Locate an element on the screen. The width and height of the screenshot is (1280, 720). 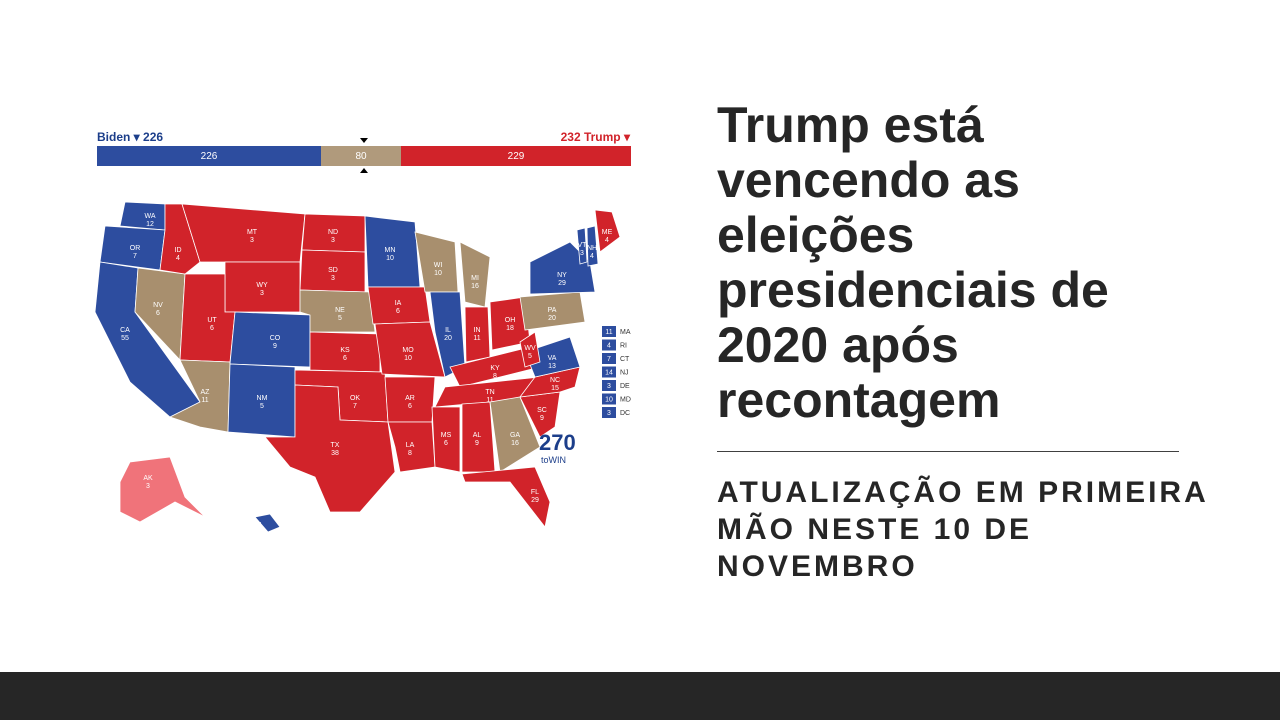
state-label-fl: FL 29 is located at coordinates (535, 496).